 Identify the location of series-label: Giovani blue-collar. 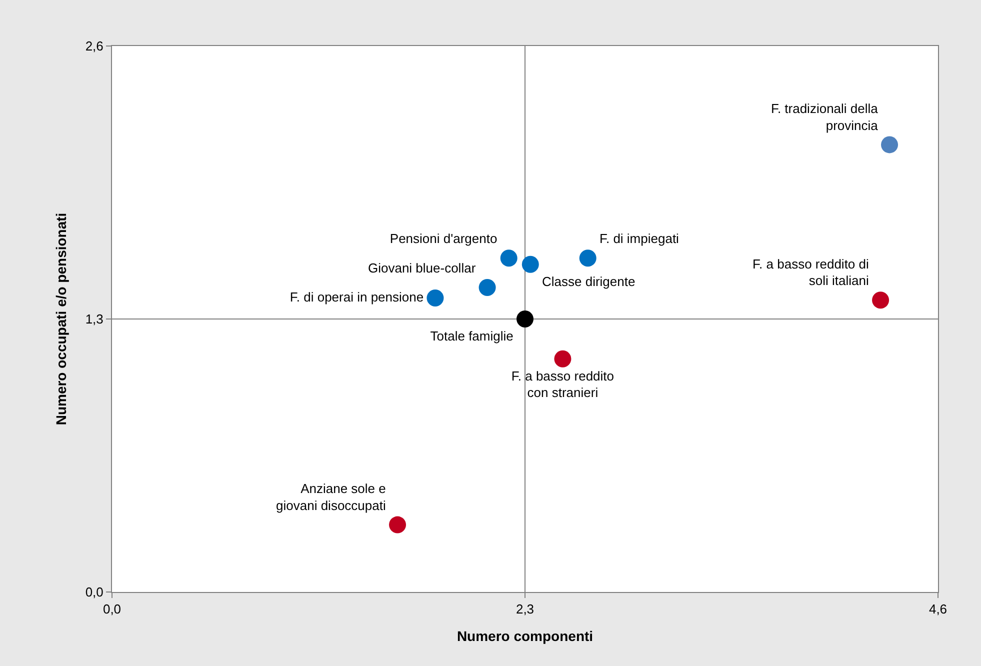
(422, 268).